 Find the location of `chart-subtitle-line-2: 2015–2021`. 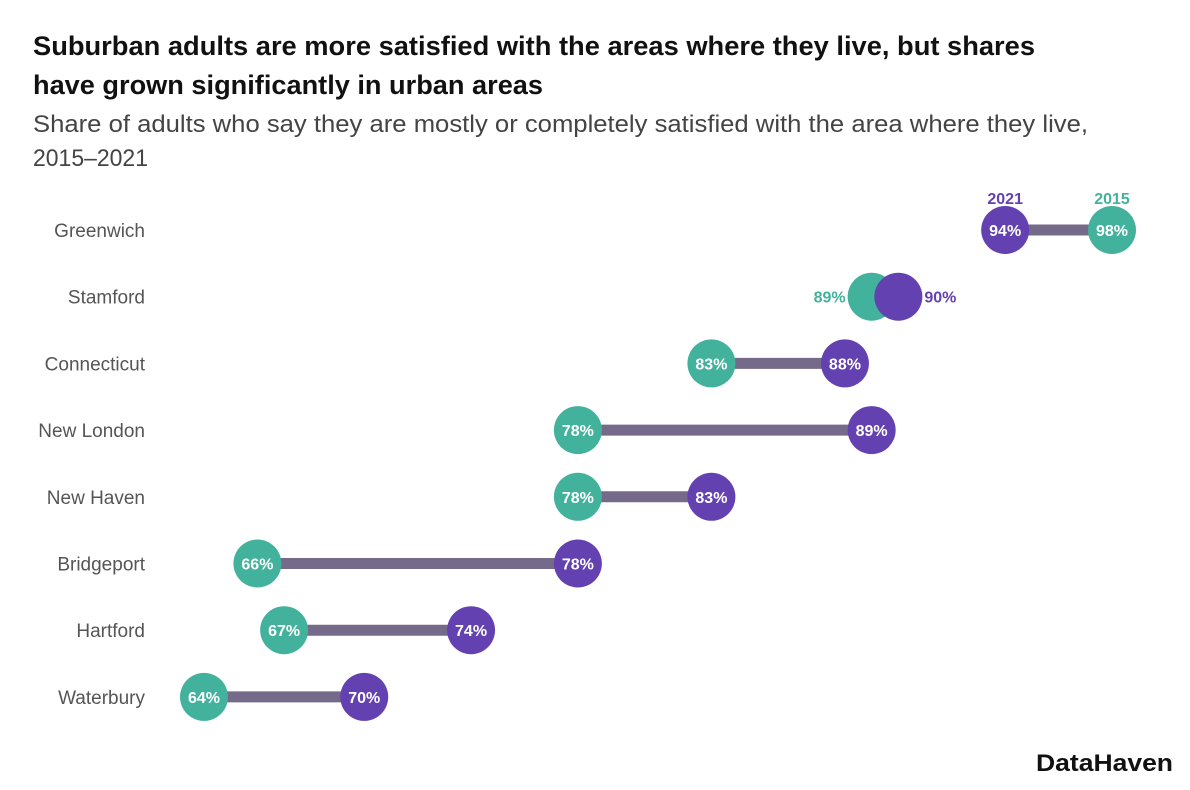

chart-subtitle-line-2: 2015–2021 is located at coordinates (90, 158).